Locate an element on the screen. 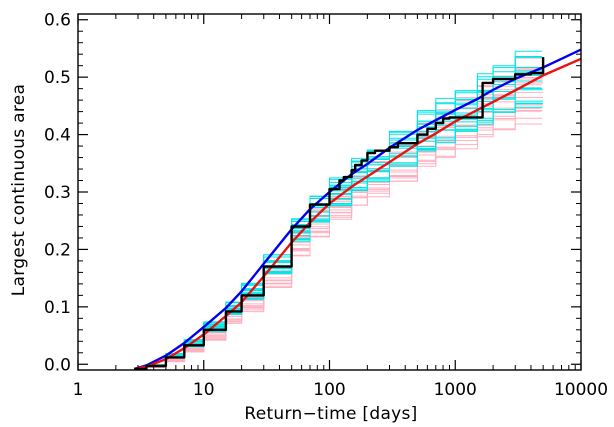 The image size is (614, 427). y-tick-label: 0.3 is located at coordinates (57, 193).